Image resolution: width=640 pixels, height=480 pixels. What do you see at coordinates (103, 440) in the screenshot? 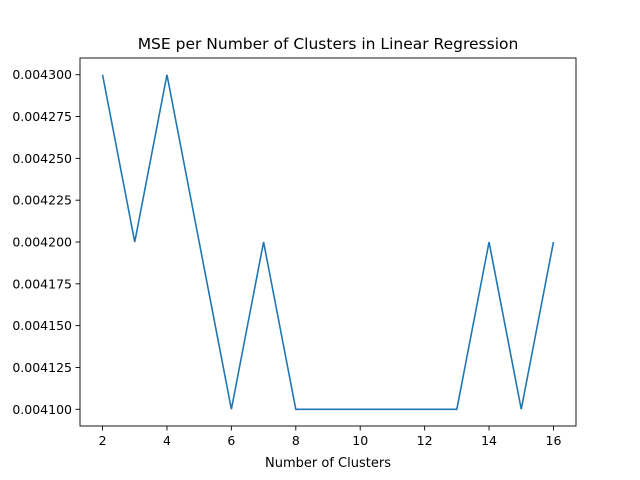
I see `x-tick-label: 2` at bounding box center [103, 440].